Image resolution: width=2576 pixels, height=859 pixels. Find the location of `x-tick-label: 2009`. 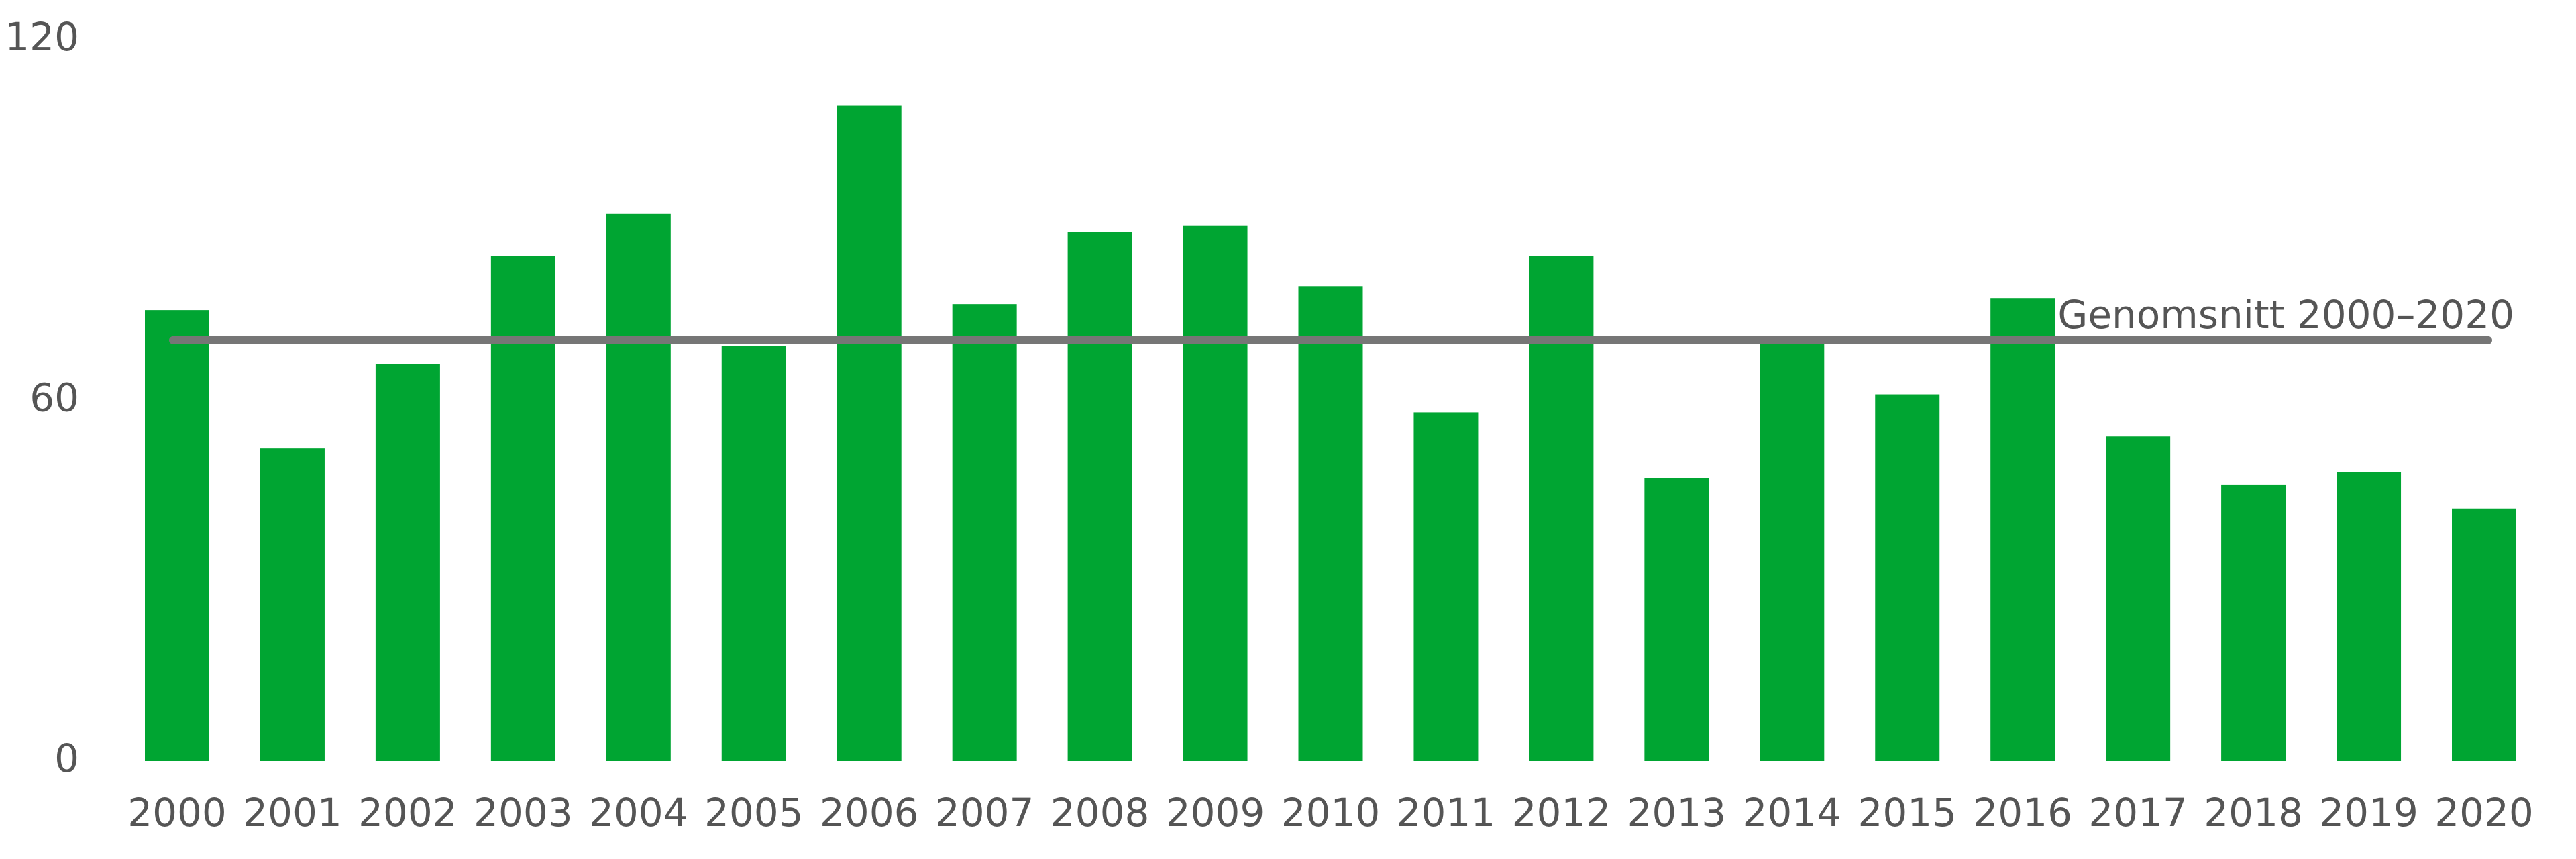

x-tick-label: 2009 is located at coordinates (1215, 813).